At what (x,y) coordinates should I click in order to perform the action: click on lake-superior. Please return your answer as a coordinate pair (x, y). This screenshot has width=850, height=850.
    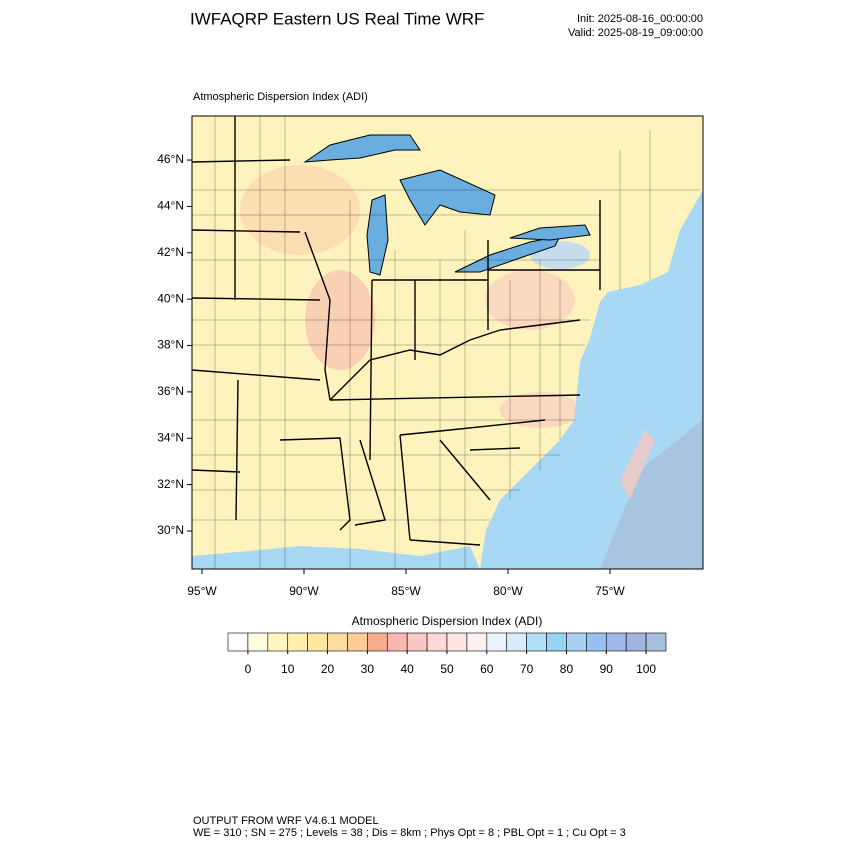
    Looking at the image, I should click on (362, 148).